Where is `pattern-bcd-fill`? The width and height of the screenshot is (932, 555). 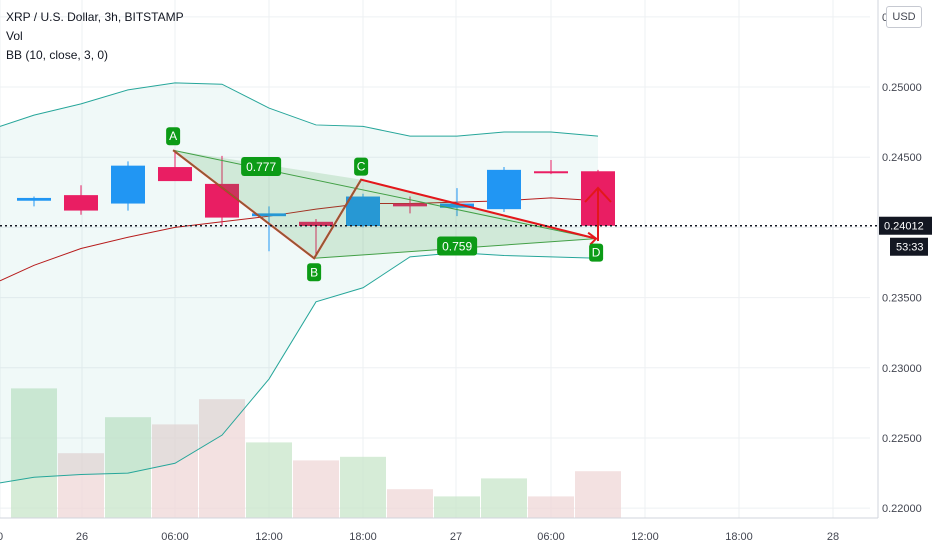
pattern-bcd-fill is located at coordinates (455, 219).